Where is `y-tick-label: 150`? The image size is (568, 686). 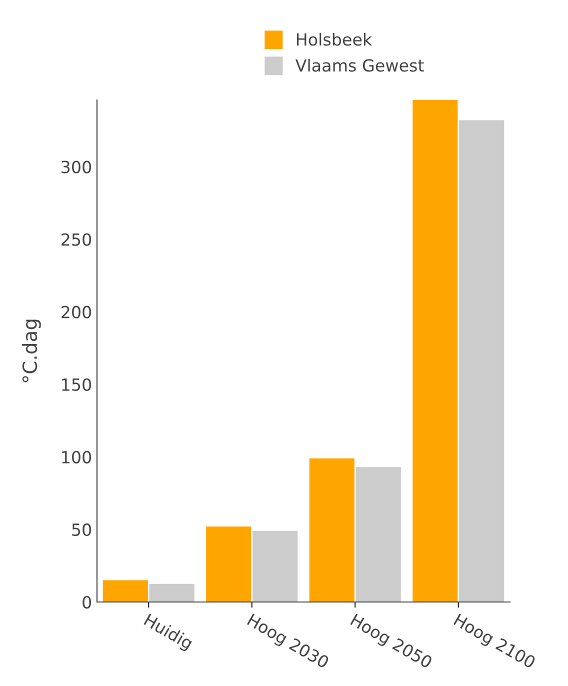 y-tick-label: 150 is located at coordinates (77, 384).